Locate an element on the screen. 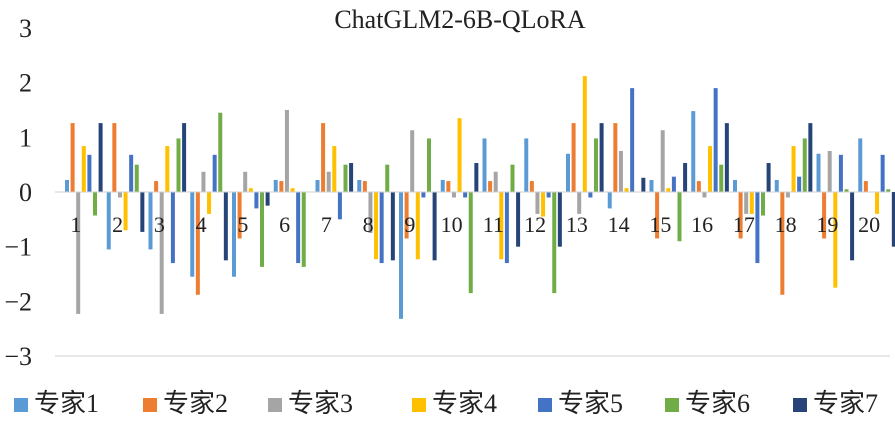 The image size is (895, 431). x-axis-category-labels: 1 2 3 4 5 6 7 8 9 10 11 12 13 14 15 16 17 18 19 20 is located at coordinates (475, 224).